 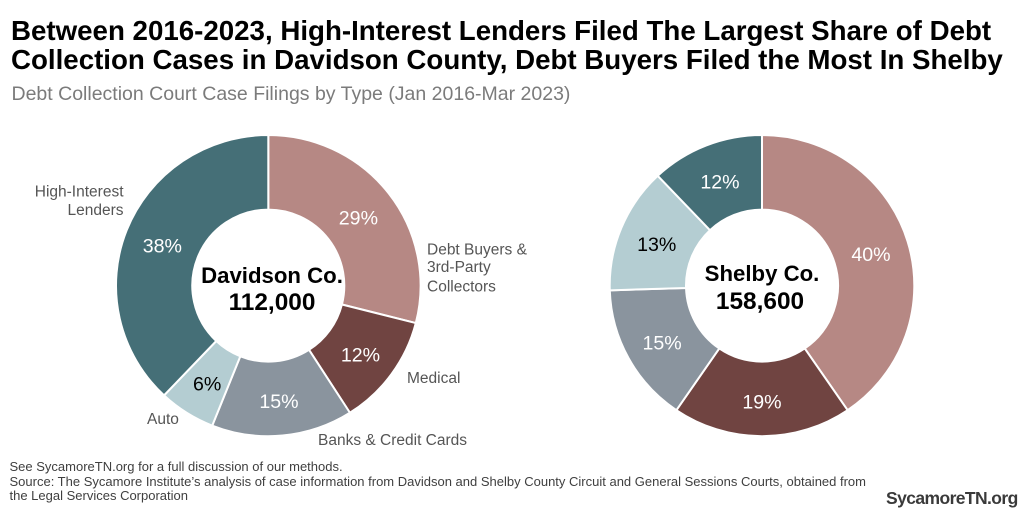 What do you see at coordinates (461, 286) in the screenshot?
I see `svg-text: Collectors` at bounding box center [461, 286].